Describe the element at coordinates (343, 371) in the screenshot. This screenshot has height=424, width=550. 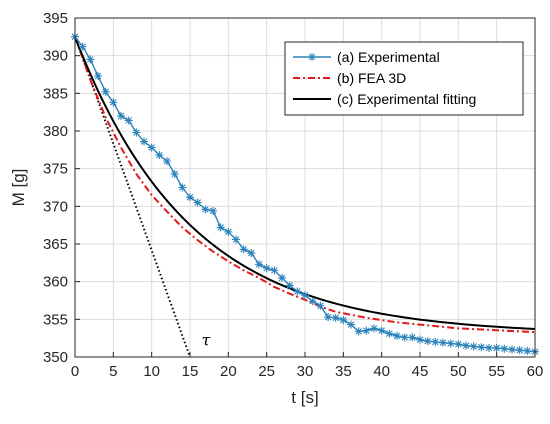
I see `x-tick-label: 35` at that location.